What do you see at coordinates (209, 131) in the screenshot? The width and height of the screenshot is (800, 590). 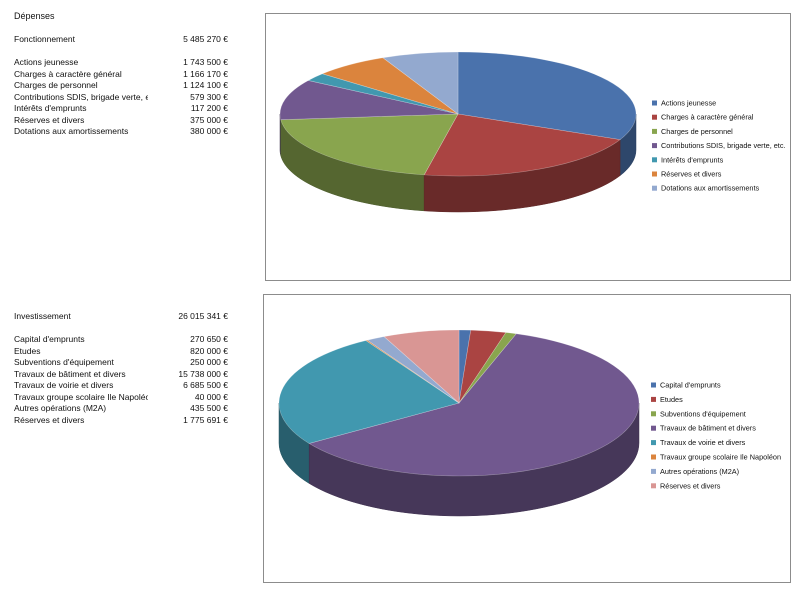 I see `row-value: 380 000 €` at bounding box center [209, 131].